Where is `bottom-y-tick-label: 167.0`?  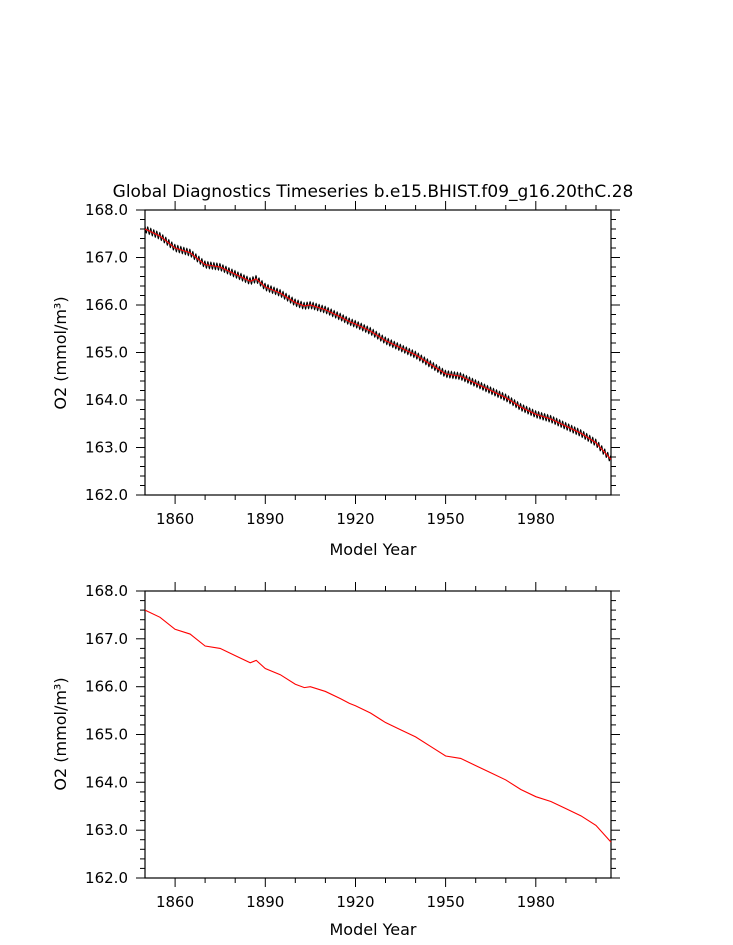
bottom-y-tick-label: 167.0 is located at coordinates (106, 639).